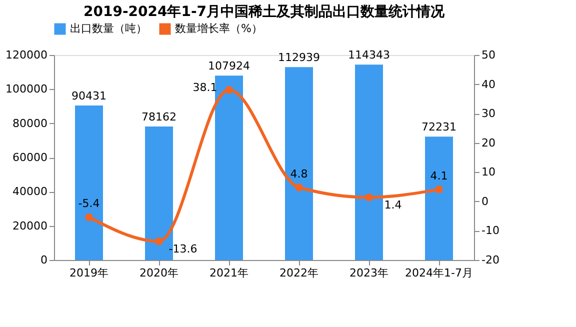 Image resolution: width=576 pixels, height=327 pixels. I want to click on y2-tick-label: 50, so click(489, 55).